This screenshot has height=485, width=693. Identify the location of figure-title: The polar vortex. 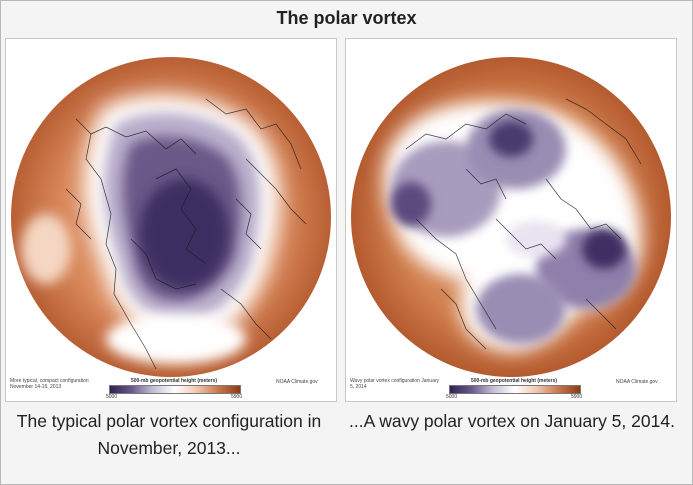
(346, 18).